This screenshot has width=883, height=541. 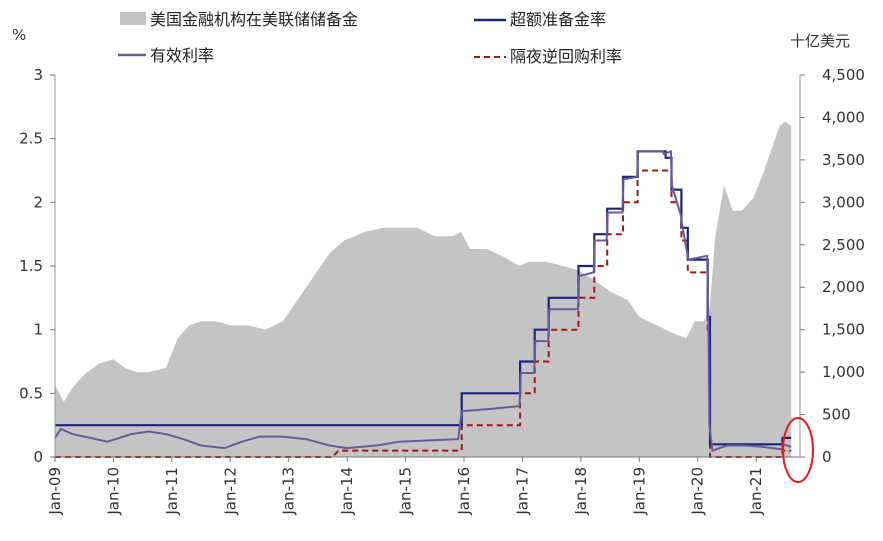 What do you see at coordinates (798, 450) in the screenshot?
I see `highlight-annotation-circle` at bounding box center [798, 450].